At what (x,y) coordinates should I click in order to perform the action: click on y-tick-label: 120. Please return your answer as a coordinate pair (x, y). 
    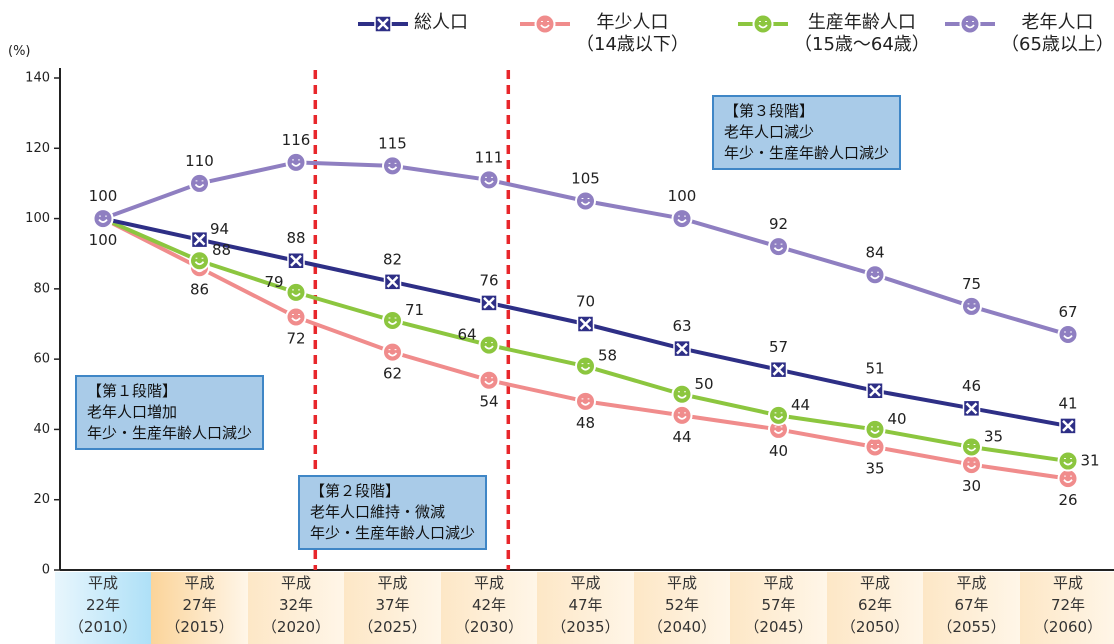
    Looking at the image, I should click on (37, 148).